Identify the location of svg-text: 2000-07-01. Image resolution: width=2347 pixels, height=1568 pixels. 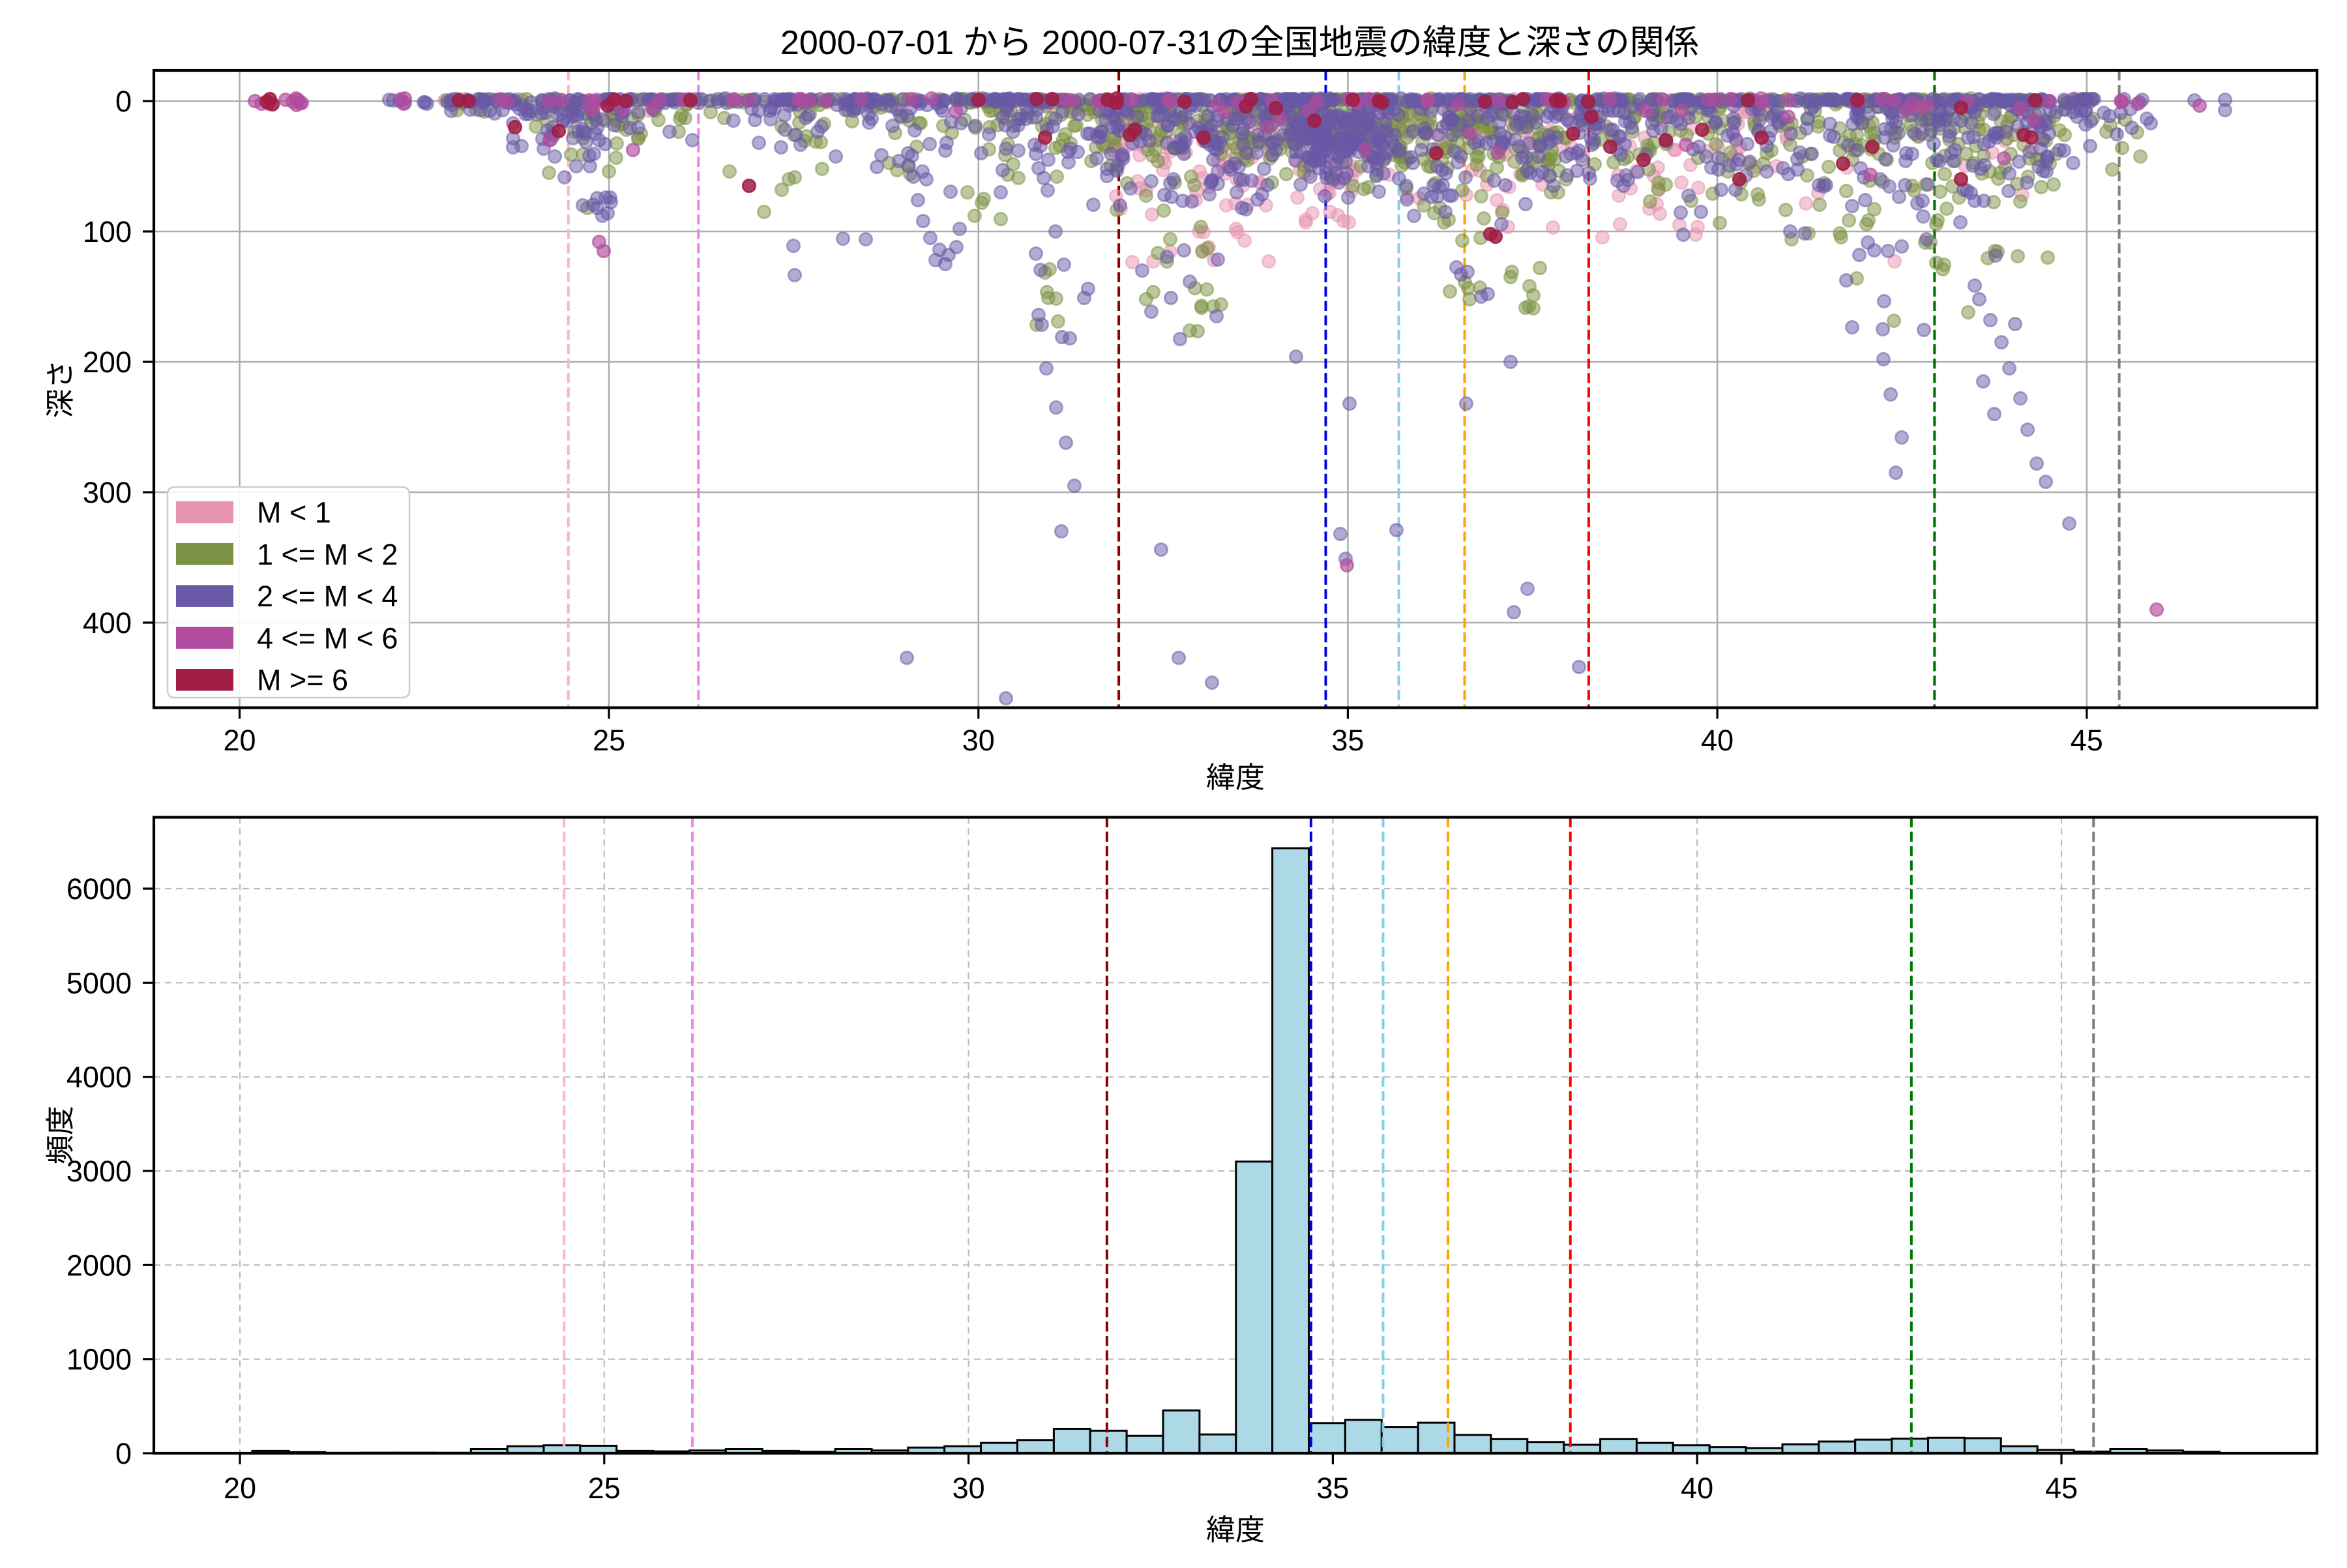
(867, 43).